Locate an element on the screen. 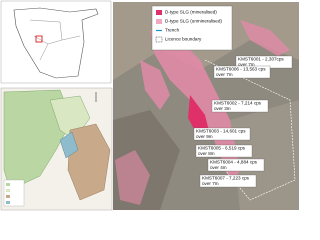 The width and height of the screenshot is (320, 240). callout-id: KMST6003 - 14,601 cps is located at coordinates (221, 131).